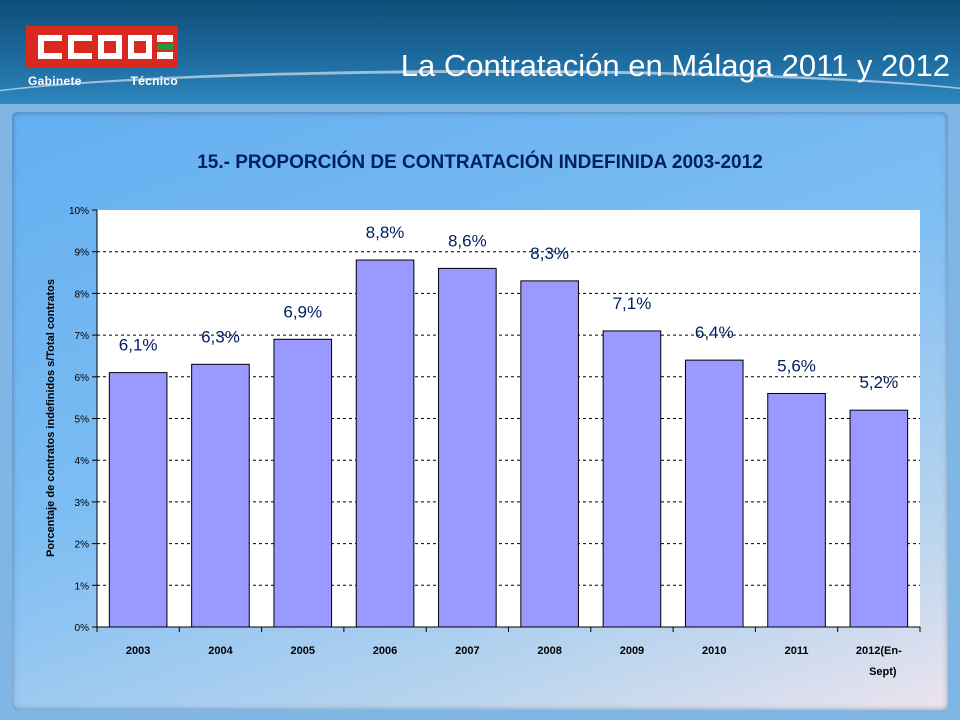 This screenshot has width=960, height=720. What do you see at coordinates (714, 332) in the screenshot?
I see `data-label: 6,4%` at bounding box center [714, 332].